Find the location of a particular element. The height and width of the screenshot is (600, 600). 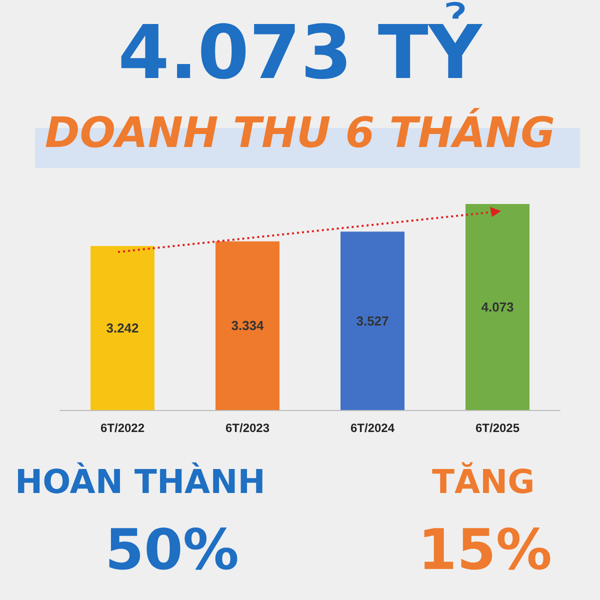

data-label: 3.334 is located at coordinates (248, 326).